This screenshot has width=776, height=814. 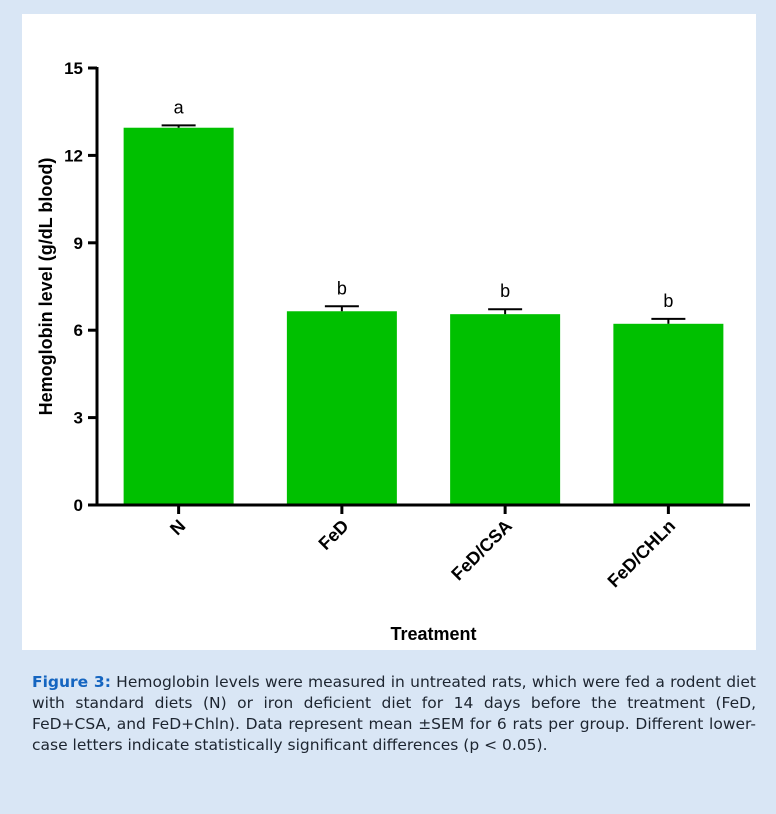 I want to click on y-axis-title: Hemoglobin level (g/dL blood), so click(x=46, y=287).